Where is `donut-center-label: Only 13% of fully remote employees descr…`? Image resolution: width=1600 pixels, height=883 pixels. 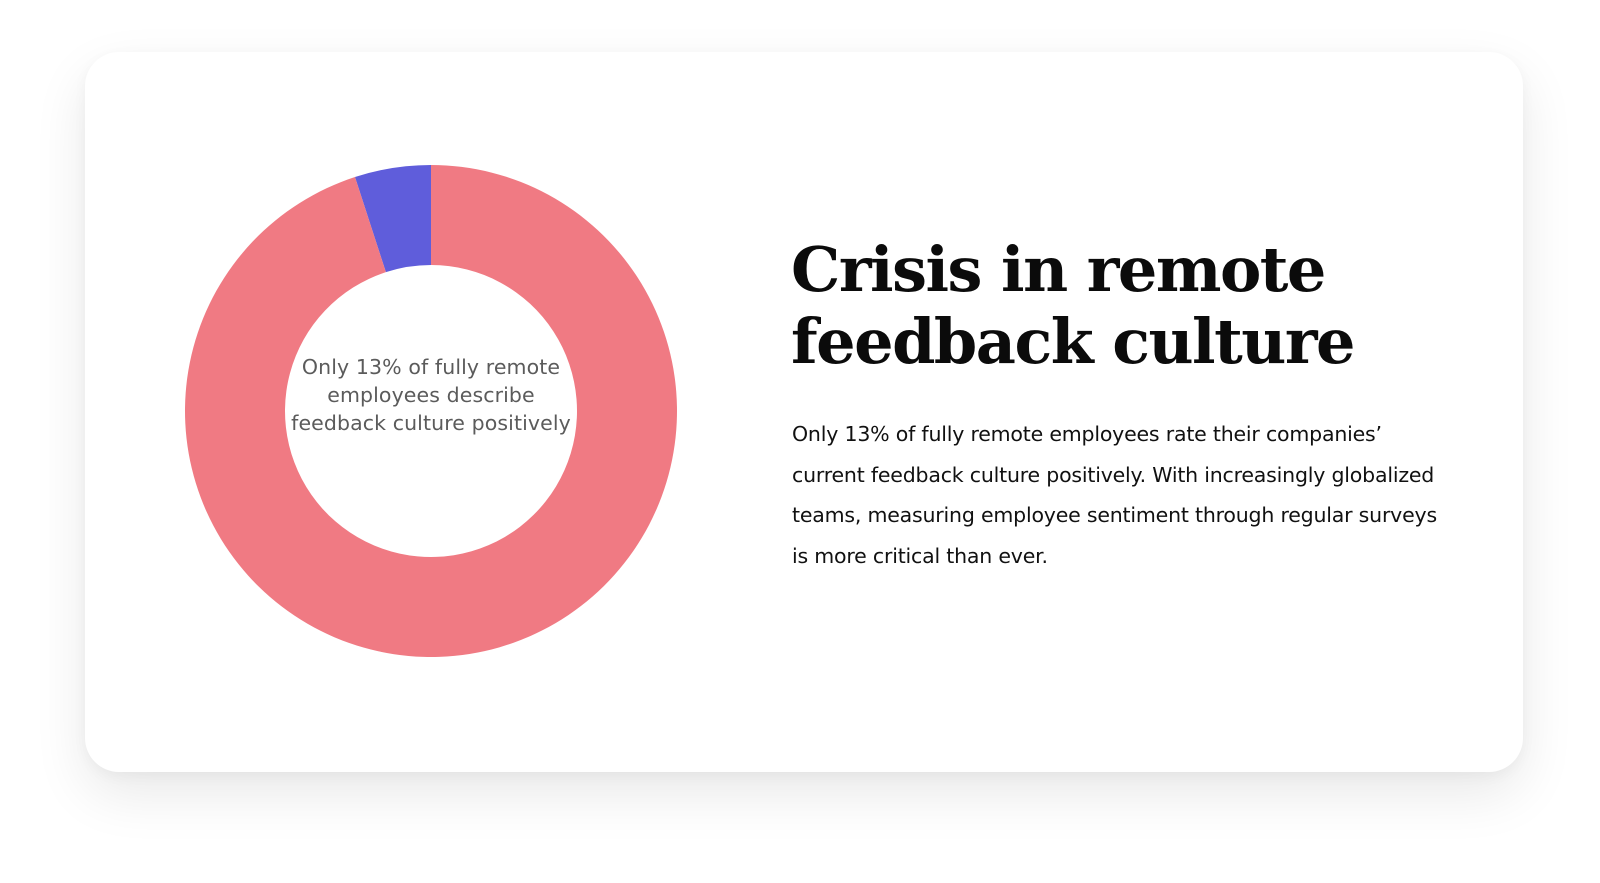
donut-center-label: Only 13% of fully remote employees descr… is located at coordinates (431, 395).